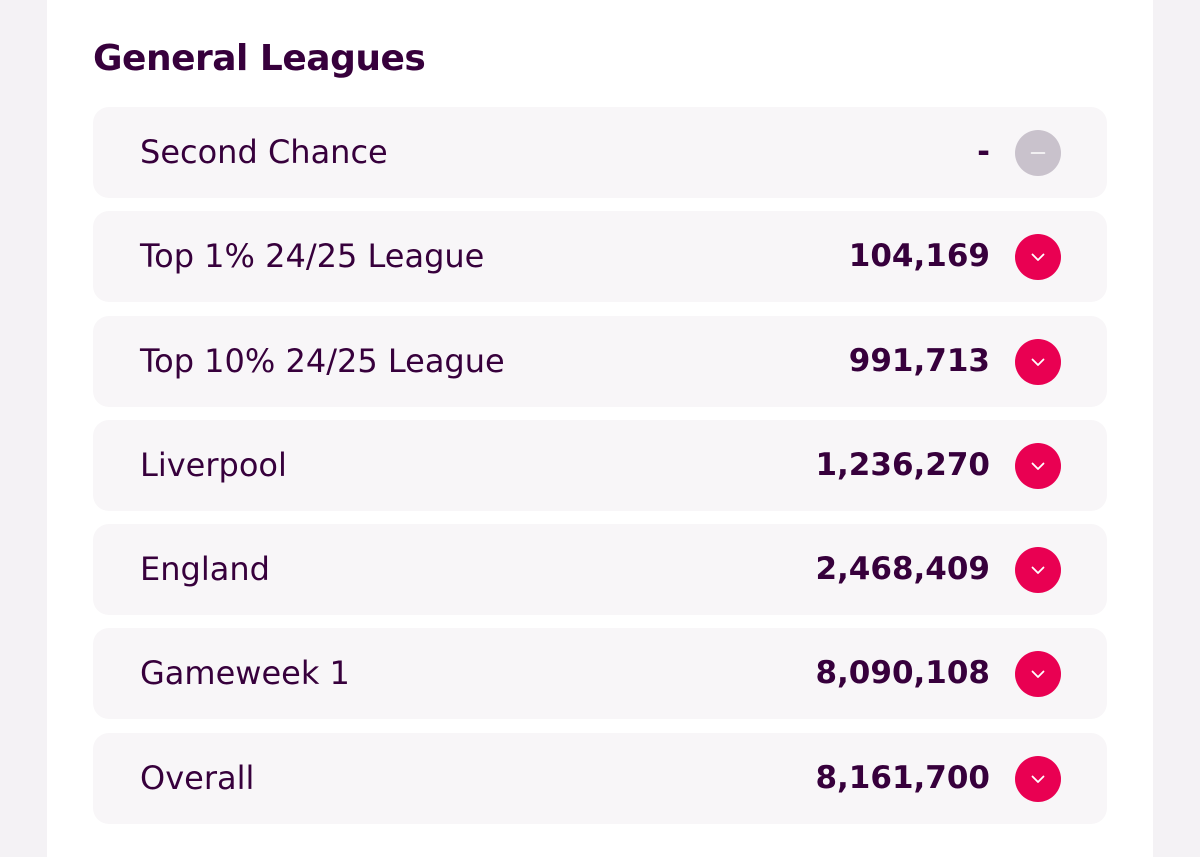 The width and height of the screenshot is (1200, 857). I want to click on league-row-gameweek-1: Gameweek 1 8,090,108, so click(600, 674).